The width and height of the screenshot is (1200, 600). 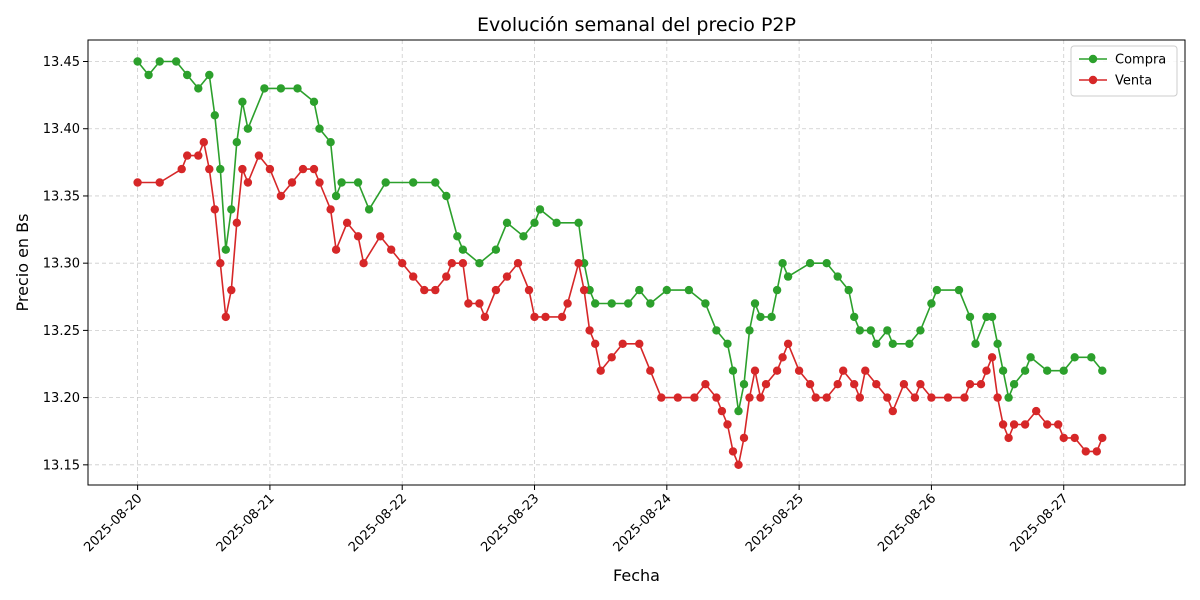 What do you see at coordinates (636, 575) in the screenshot?
I see `x-axis-title: Fecha` at bounding box center [636, 575].